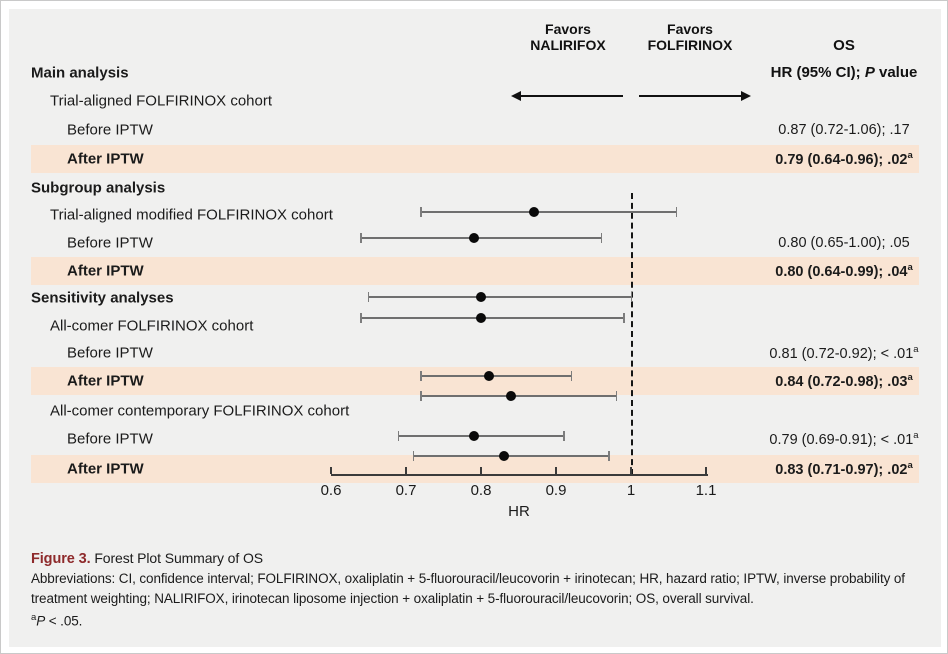  Describe the element at coordinates (844, 469) in the screenshot. I see `row-value: 0.83 (0.71-0.97); .02a` at that location.